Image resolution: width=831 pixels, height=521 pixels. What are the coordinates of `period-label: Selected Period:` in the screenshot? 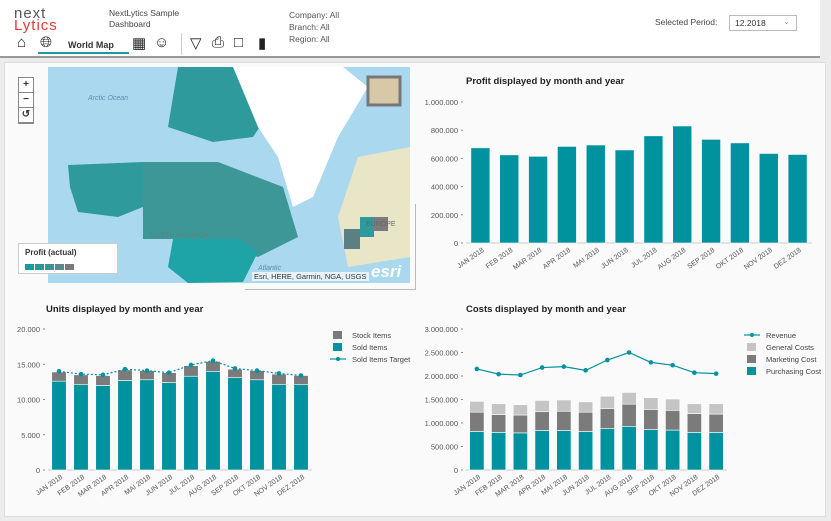 It's located at (686, 22).